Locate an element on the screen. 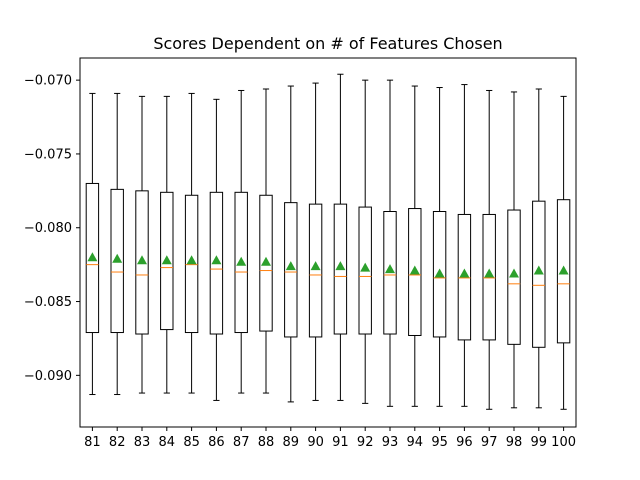 This screenshot has height=480, width=640. x-tick-label: 81 is located at coordinates (92, 442).